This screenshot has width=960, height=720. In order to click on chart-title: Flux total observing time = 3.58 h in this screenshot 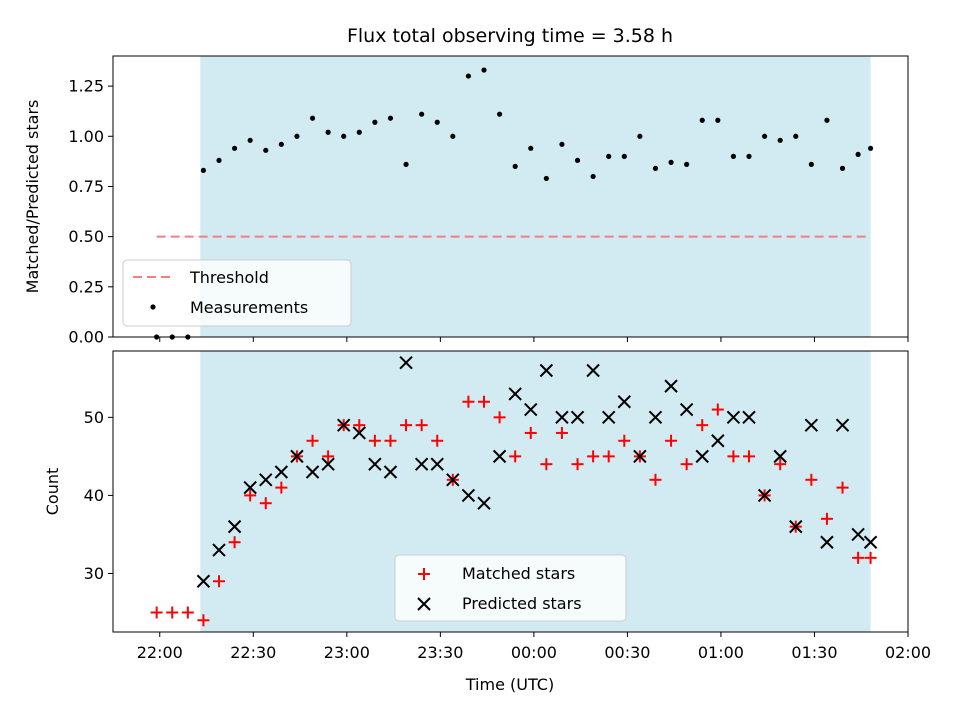, I will do `click(510, 36)`.